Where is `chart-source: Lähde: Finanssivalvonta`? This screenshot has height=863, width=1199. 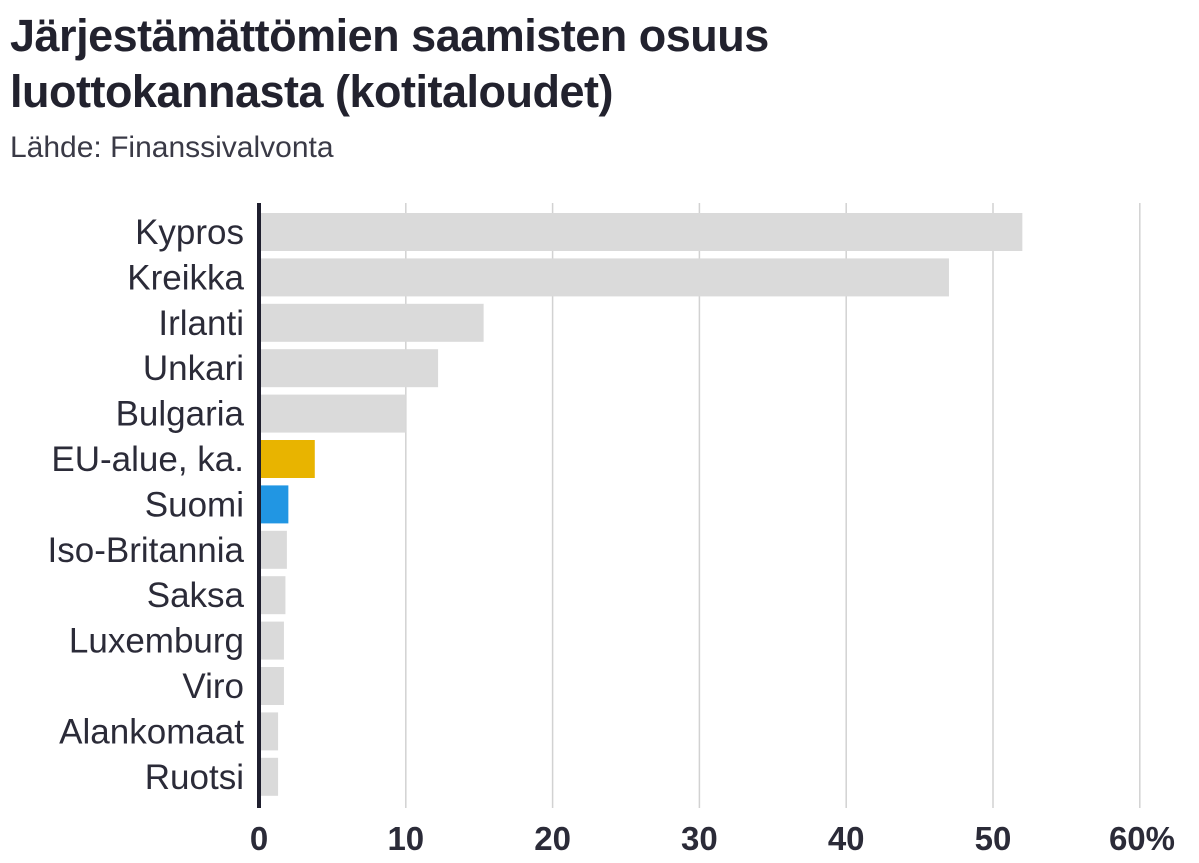
chart-source: Lähde: Finanssivalvonta is located at coordinates (172, 147).